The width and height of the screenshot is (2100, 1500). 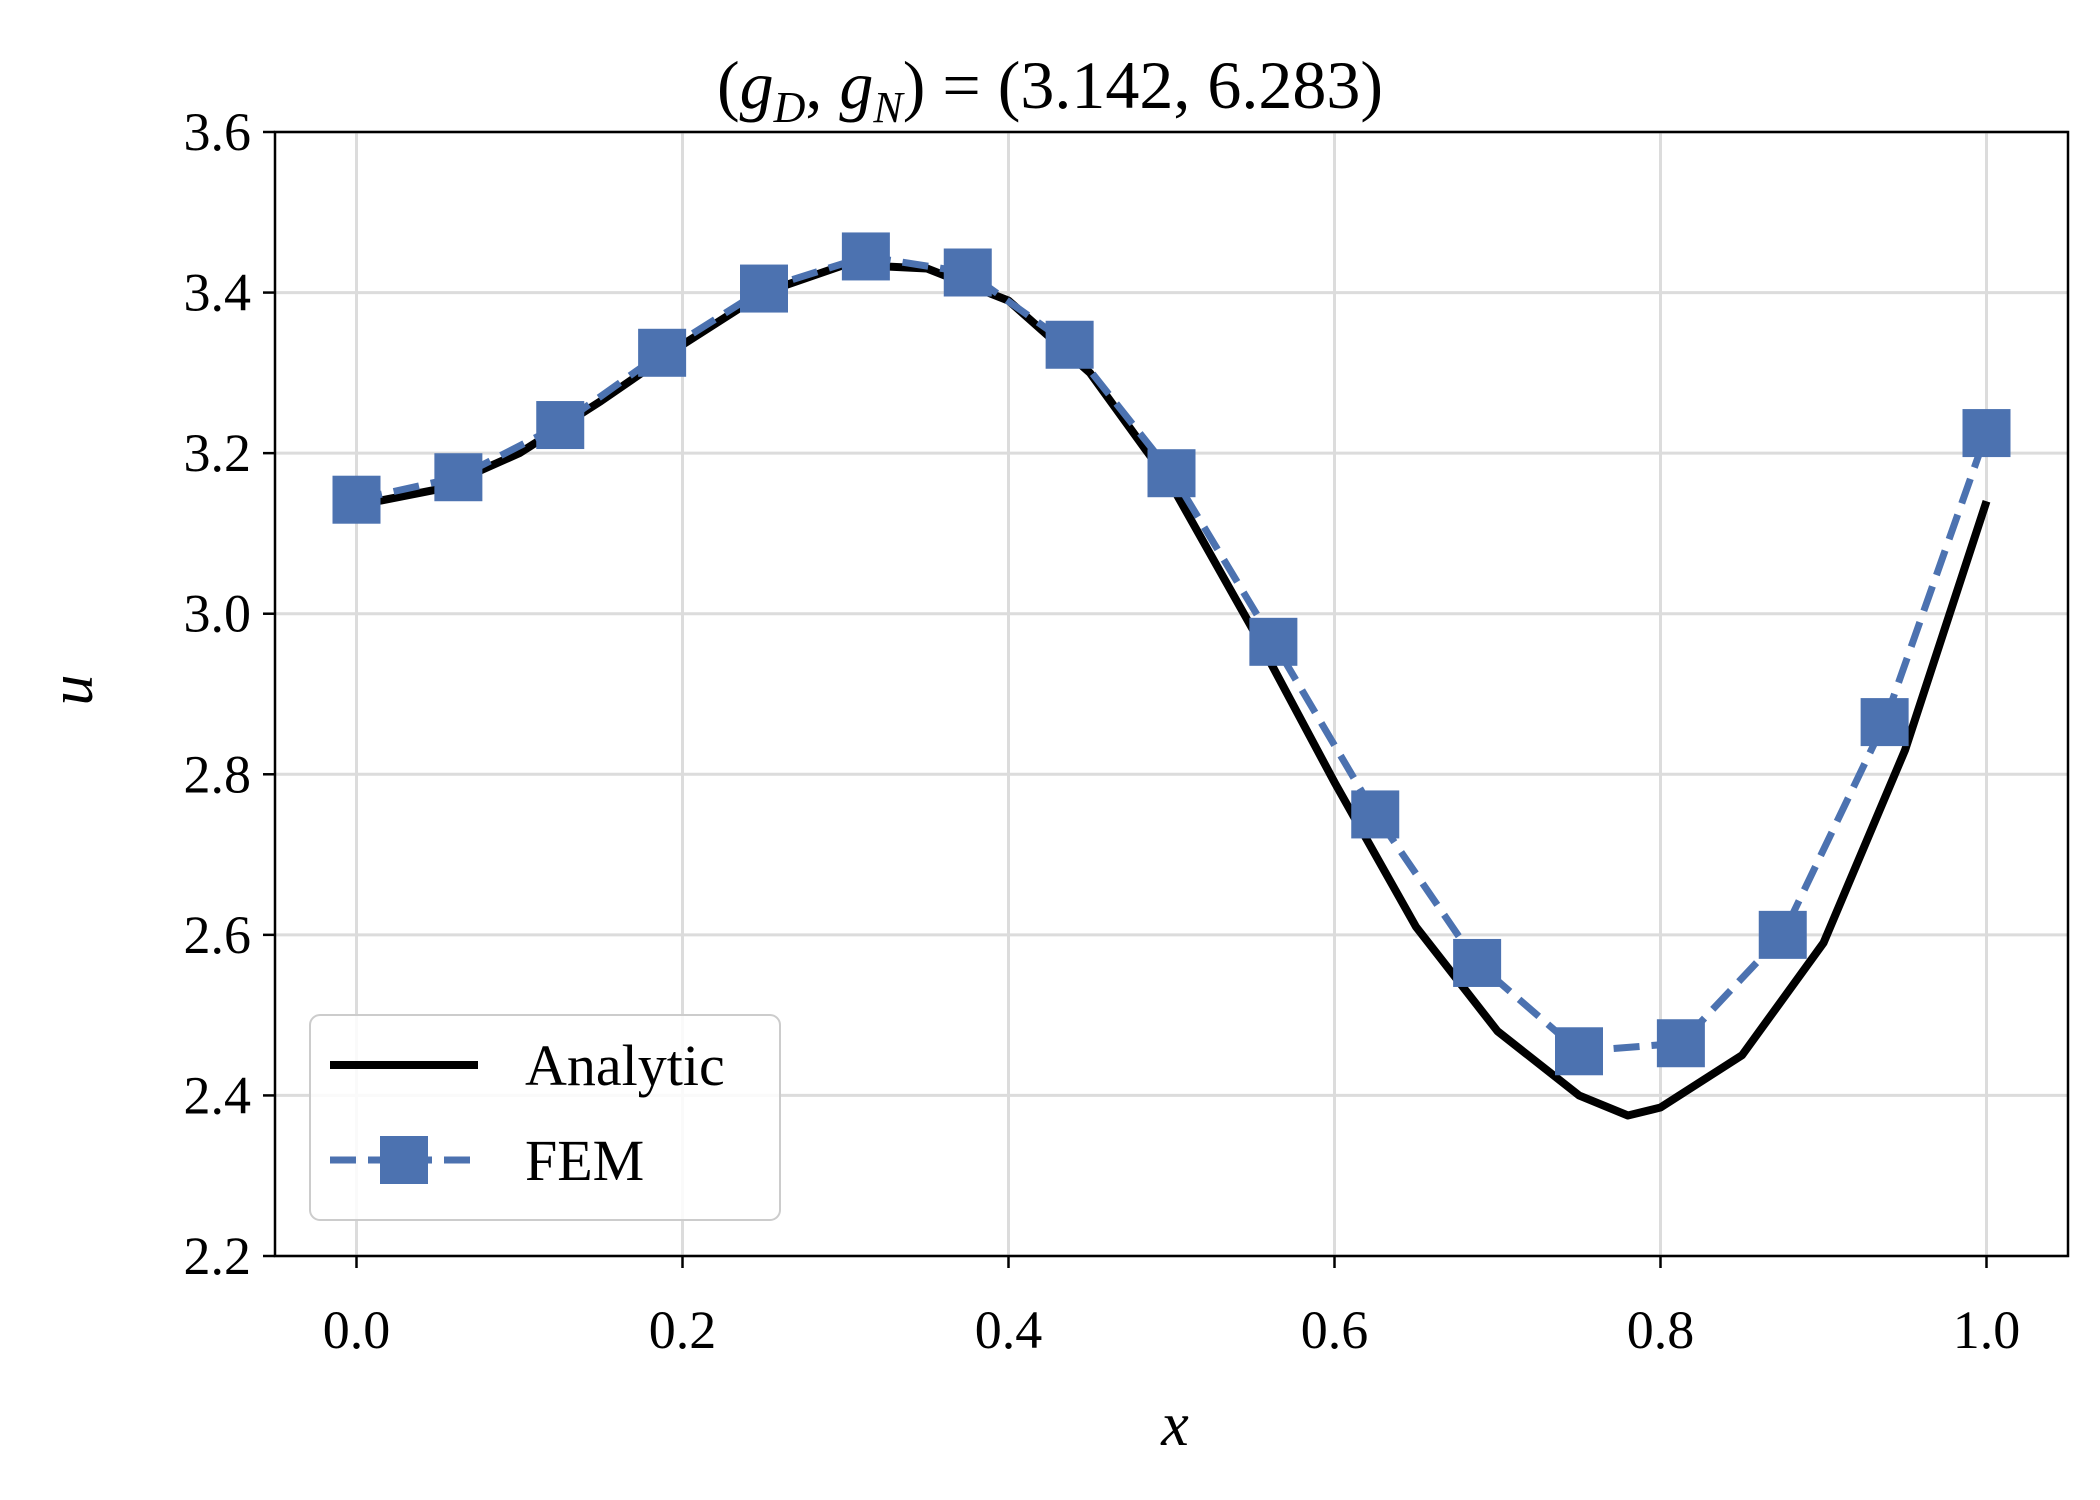 What do you see at coordinates (1335, 1330) in the screenshot?
I see `x-tick-label: 0.6` at bounding box center [1335, 1330].